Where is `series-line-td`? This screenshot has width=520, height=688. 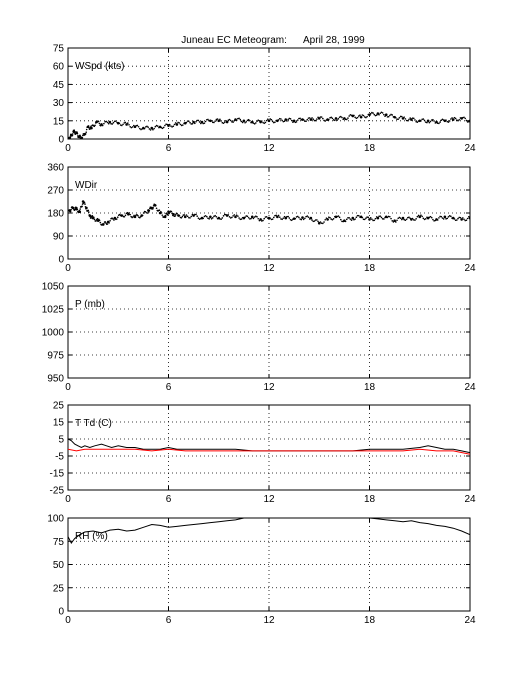 series-line-td is located at coordinates (269, 451).